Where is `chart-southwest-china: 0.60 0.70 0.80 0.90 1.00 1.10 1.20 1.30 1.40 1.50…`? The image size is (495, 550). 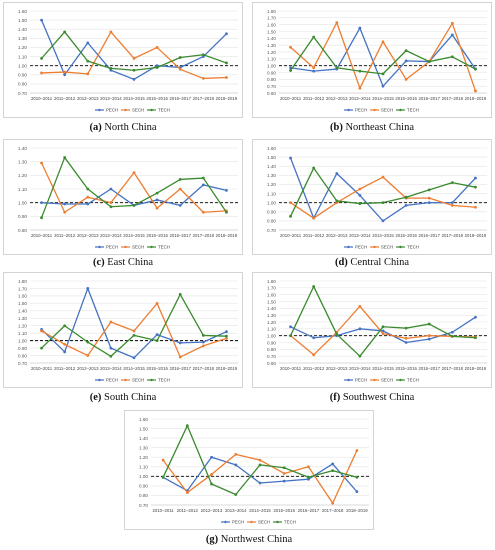 chart-southwest-china: 0.60 0.70 0.80 0.90 1.00 1.10 1.20 1.30 1.40 1.50… is located at coordinates (372, 330).